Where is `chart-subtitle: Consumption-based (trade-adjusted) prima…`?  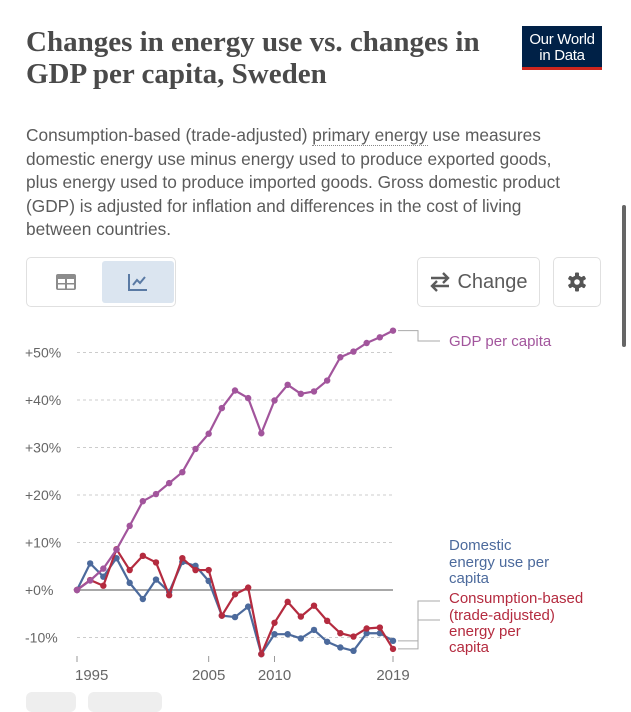 chart-subtitle: Consumption-based (trade-adjusted) prima… is located at coordinates (306, 183).